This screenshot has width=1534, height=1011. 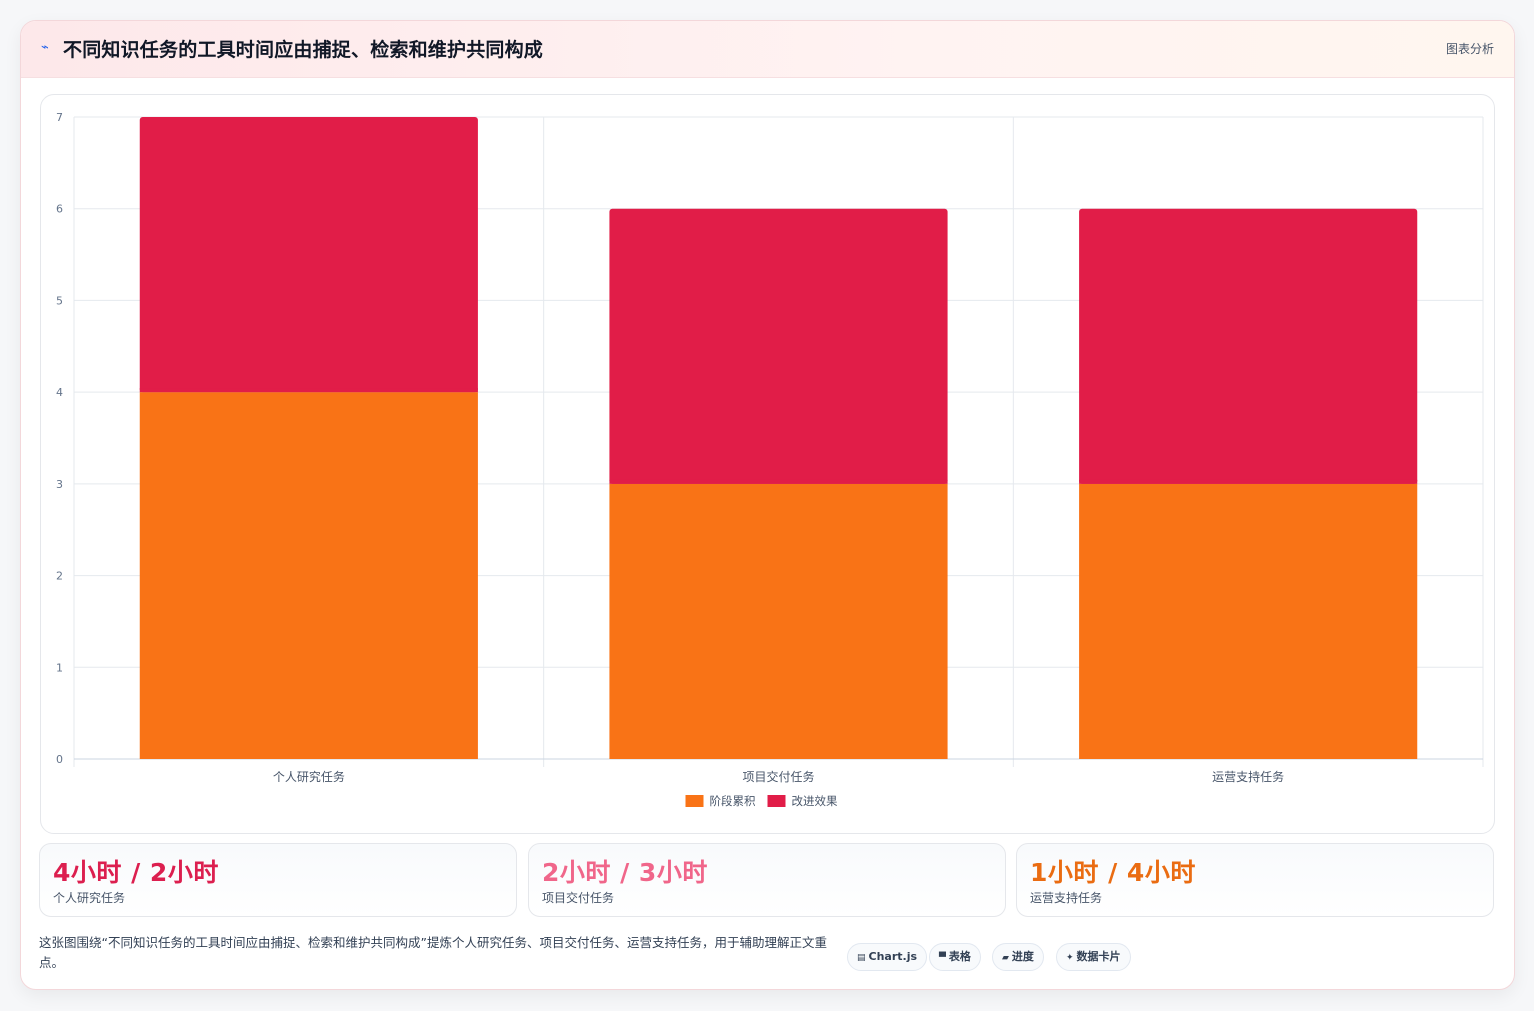 I want to click on chip-chartjs: ▤ Chart.js, so click(x=887, y=957).